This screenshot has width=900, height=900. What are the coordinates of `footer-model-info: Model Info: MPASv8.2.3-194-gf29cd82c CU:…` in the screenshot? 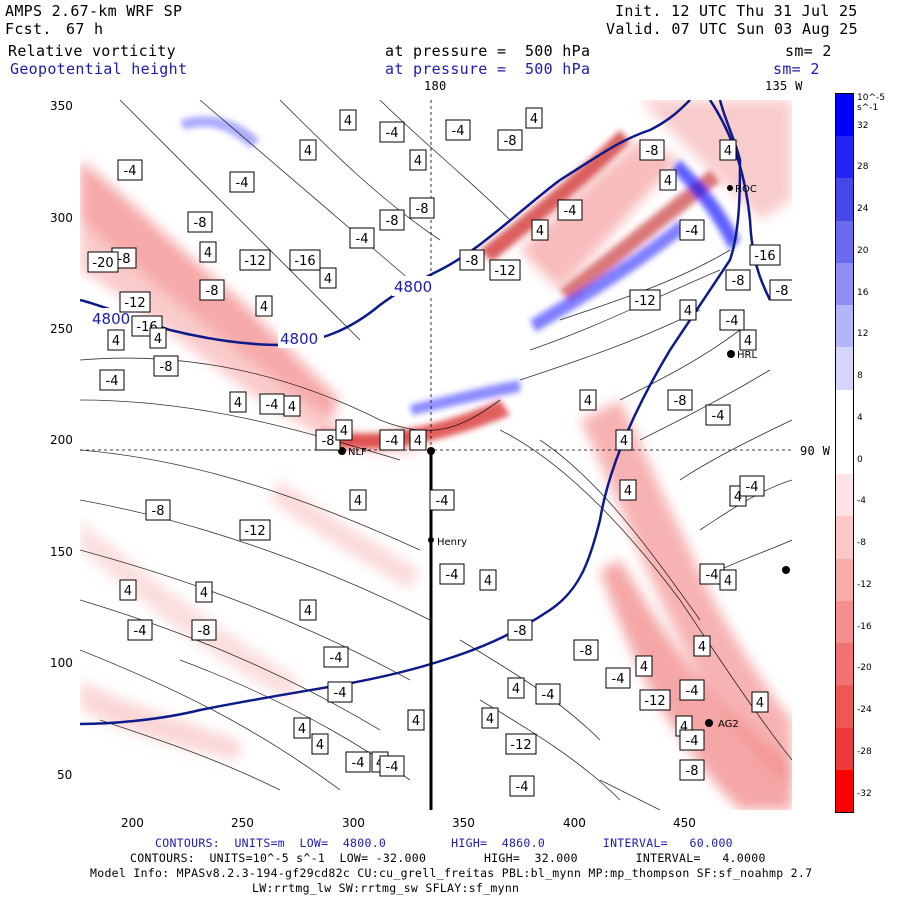 It's located at (451, 873).